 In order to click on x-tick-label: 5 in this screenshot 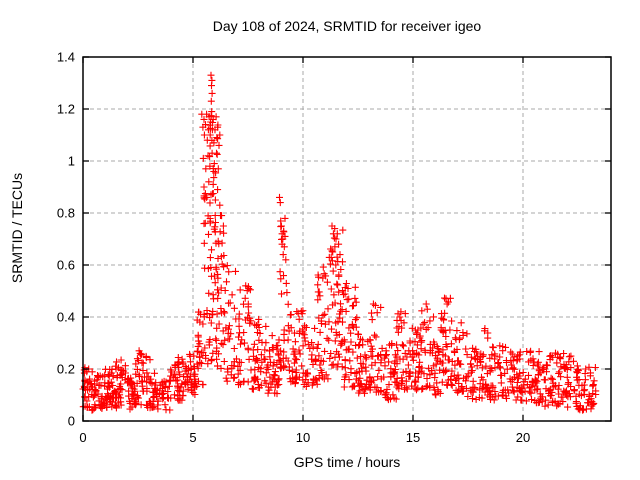, I will do `click(192, 437)`.